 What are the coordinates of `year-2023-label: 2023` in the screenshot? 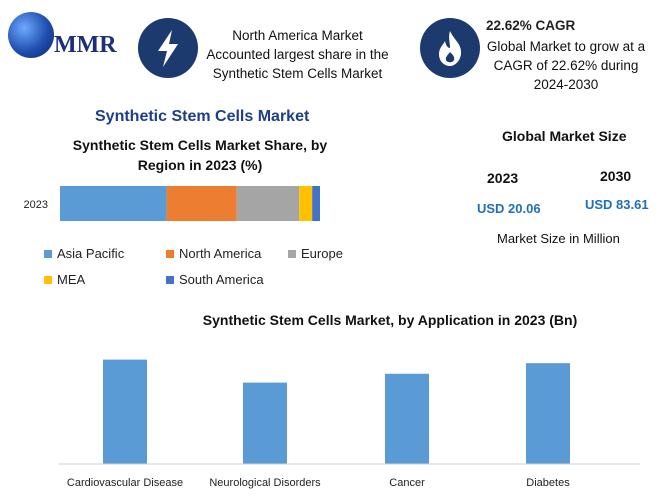 It's located at (503, 178).